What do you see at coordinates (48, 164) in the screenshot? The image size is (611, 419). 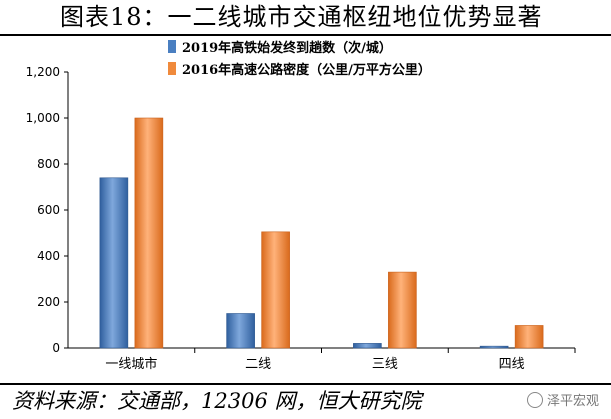 I see `y-tick-label: 800` at bounding box center [48, 164].